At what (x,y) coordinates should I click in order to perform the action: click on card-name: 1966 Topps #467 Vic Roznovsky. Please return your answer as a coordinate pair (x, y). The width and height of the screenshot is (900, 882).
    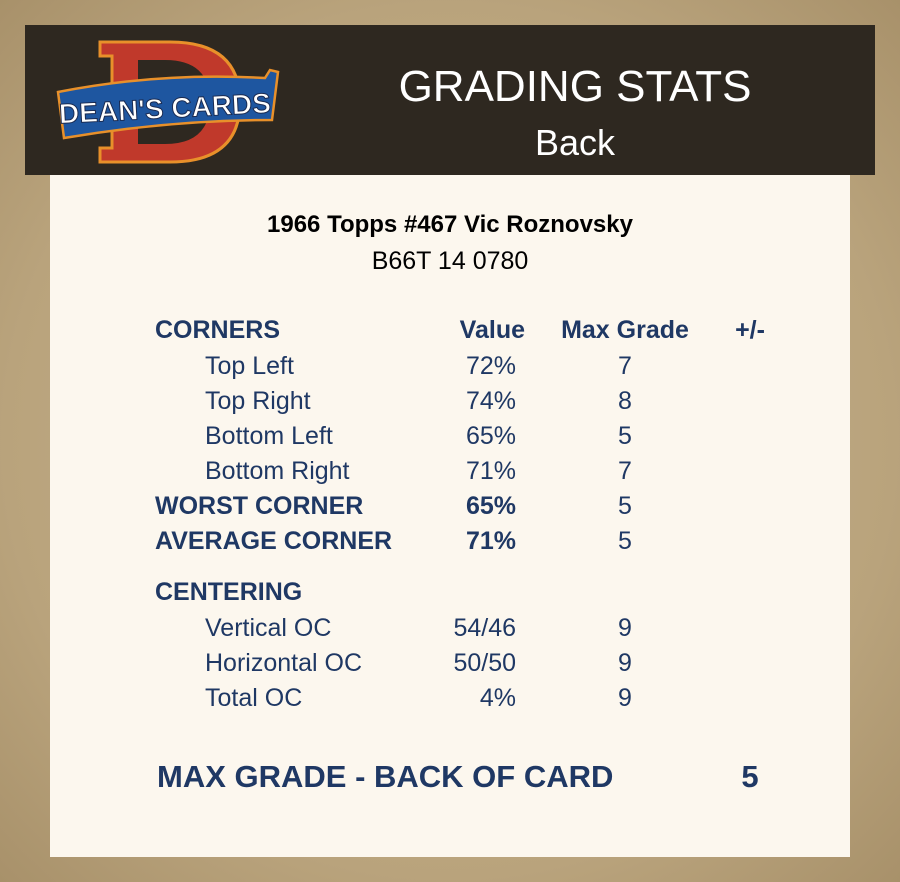
    Looking at the image, I should click on (450, 224).